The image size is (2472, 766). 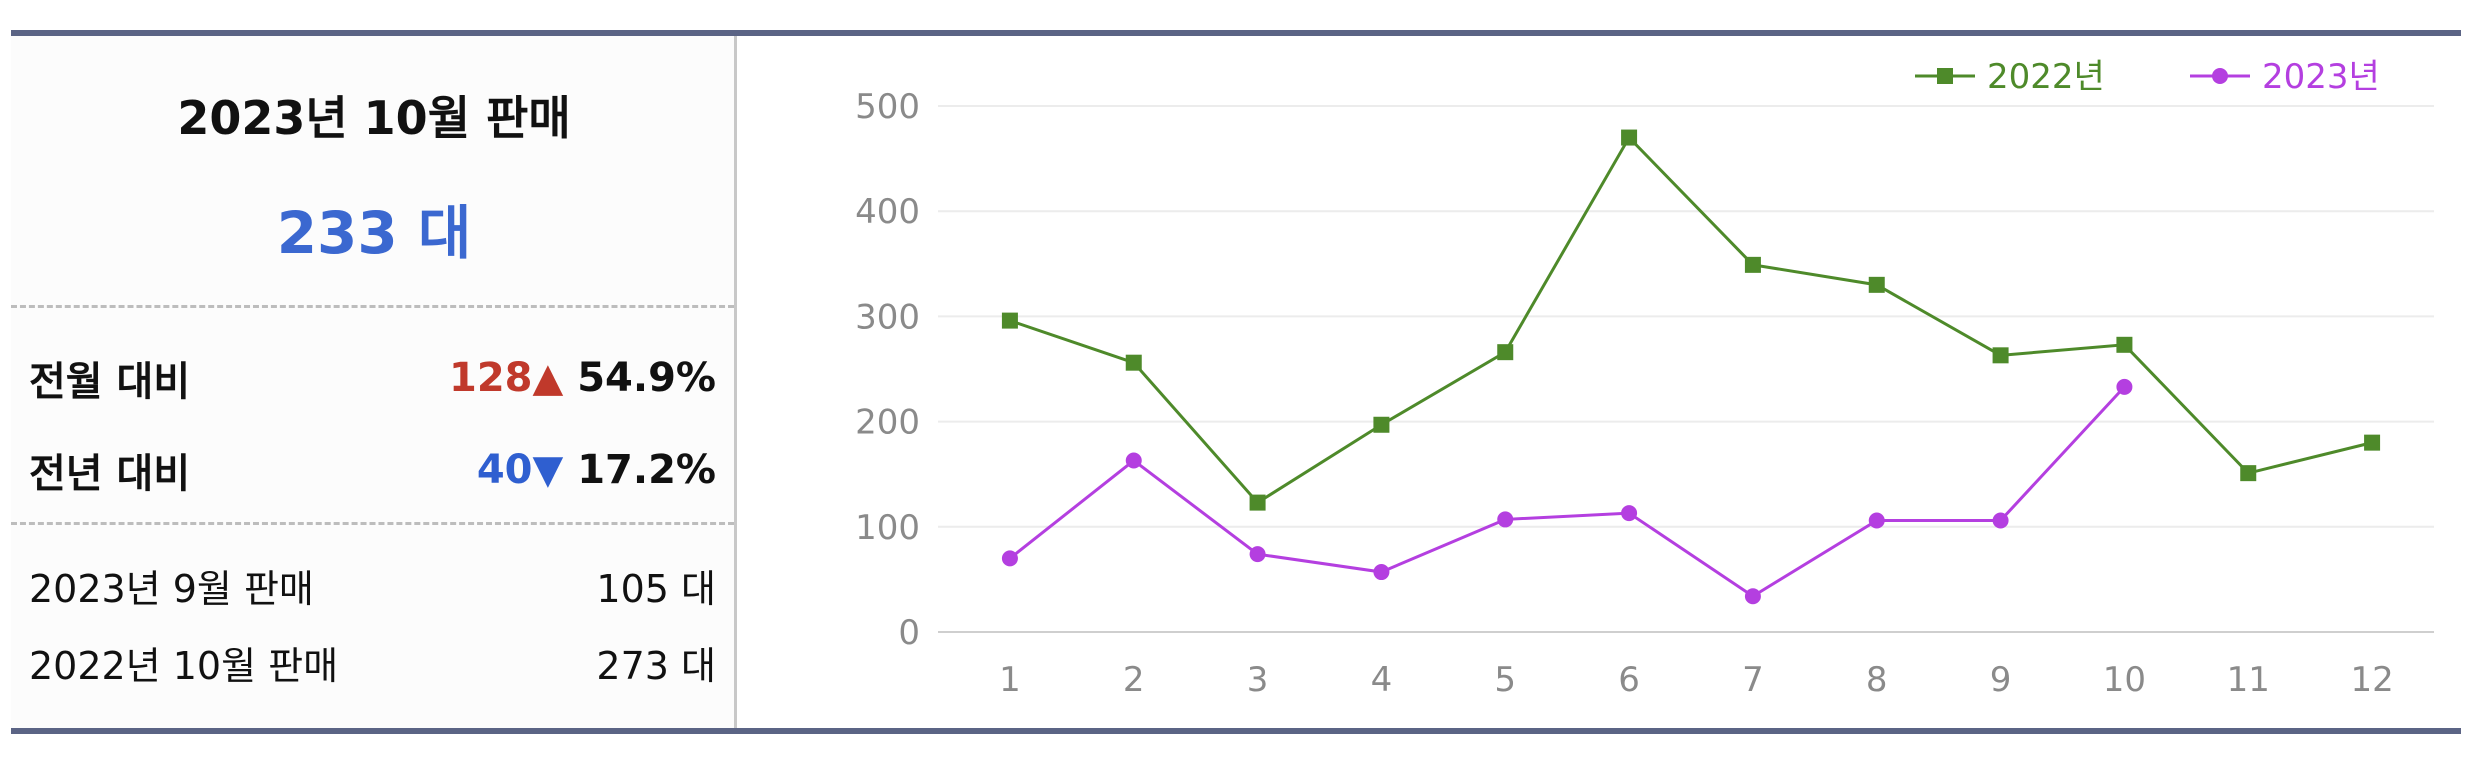 I want to click on prev-month-label: 2023년 9월 판매, so click(x=171, y=588).